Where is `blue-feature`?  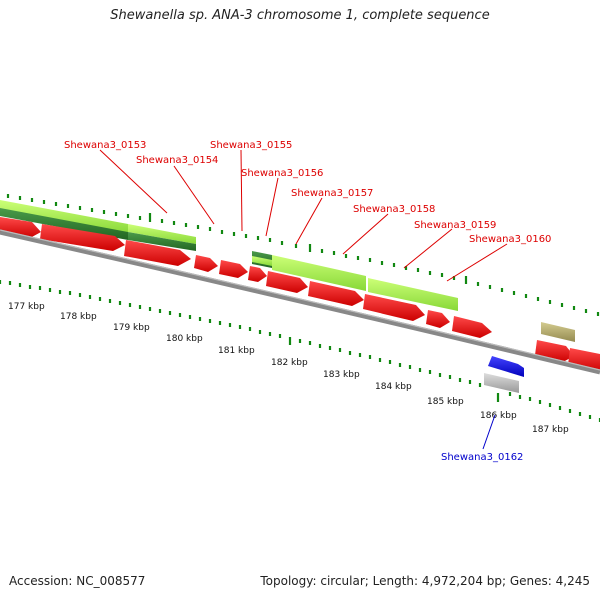 blue-feature is located at coordinates (506, 366).